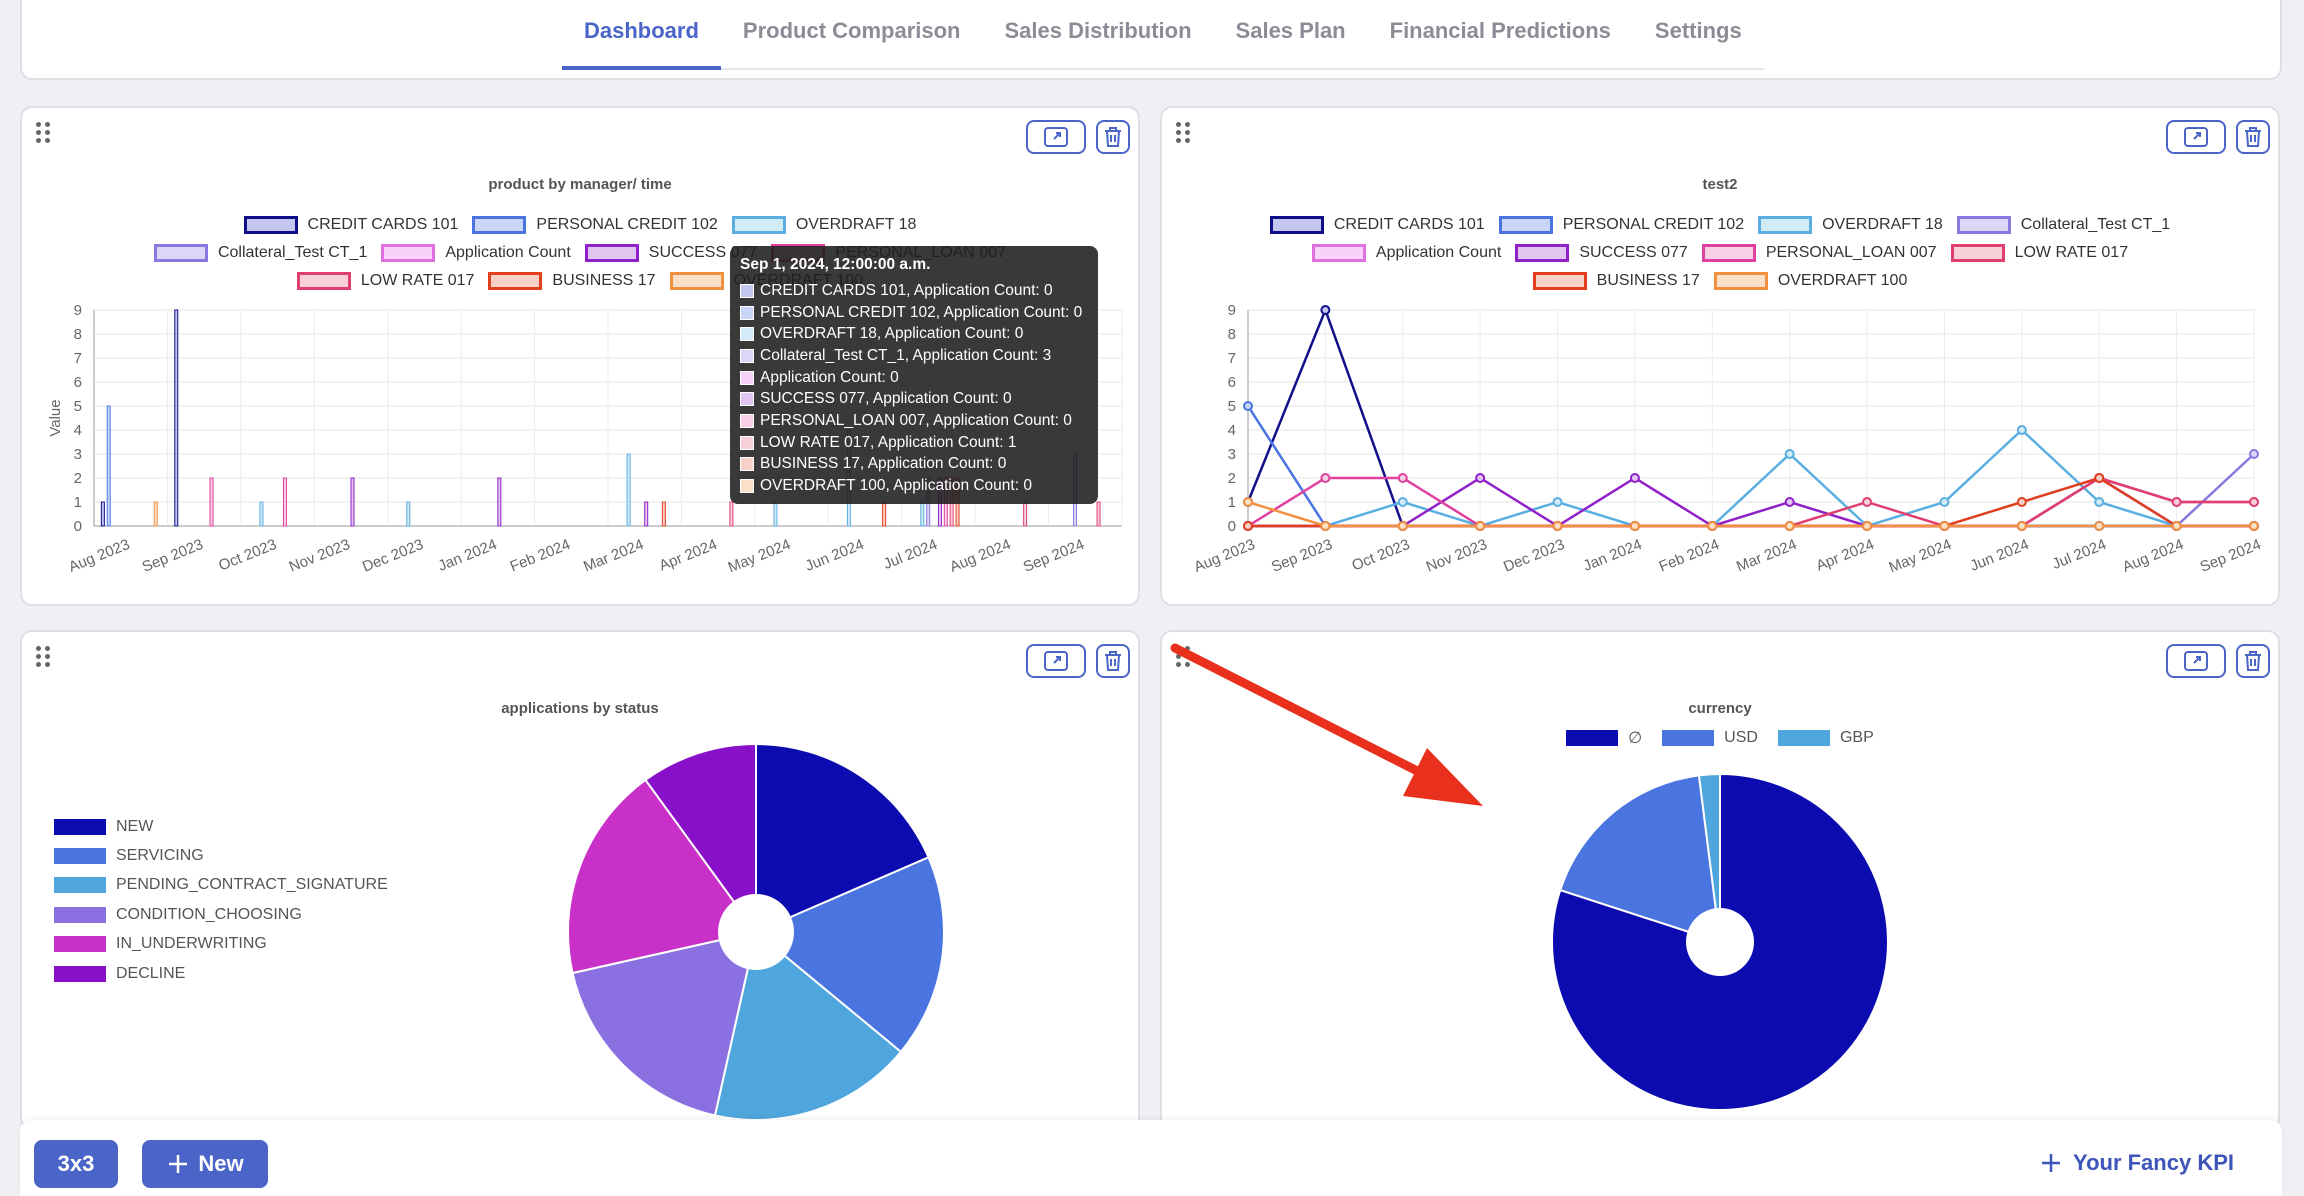 This screenshot has width=2304, height=1196. I want to click on legend-item: OVERDRAFT 18, so click(823, 225).